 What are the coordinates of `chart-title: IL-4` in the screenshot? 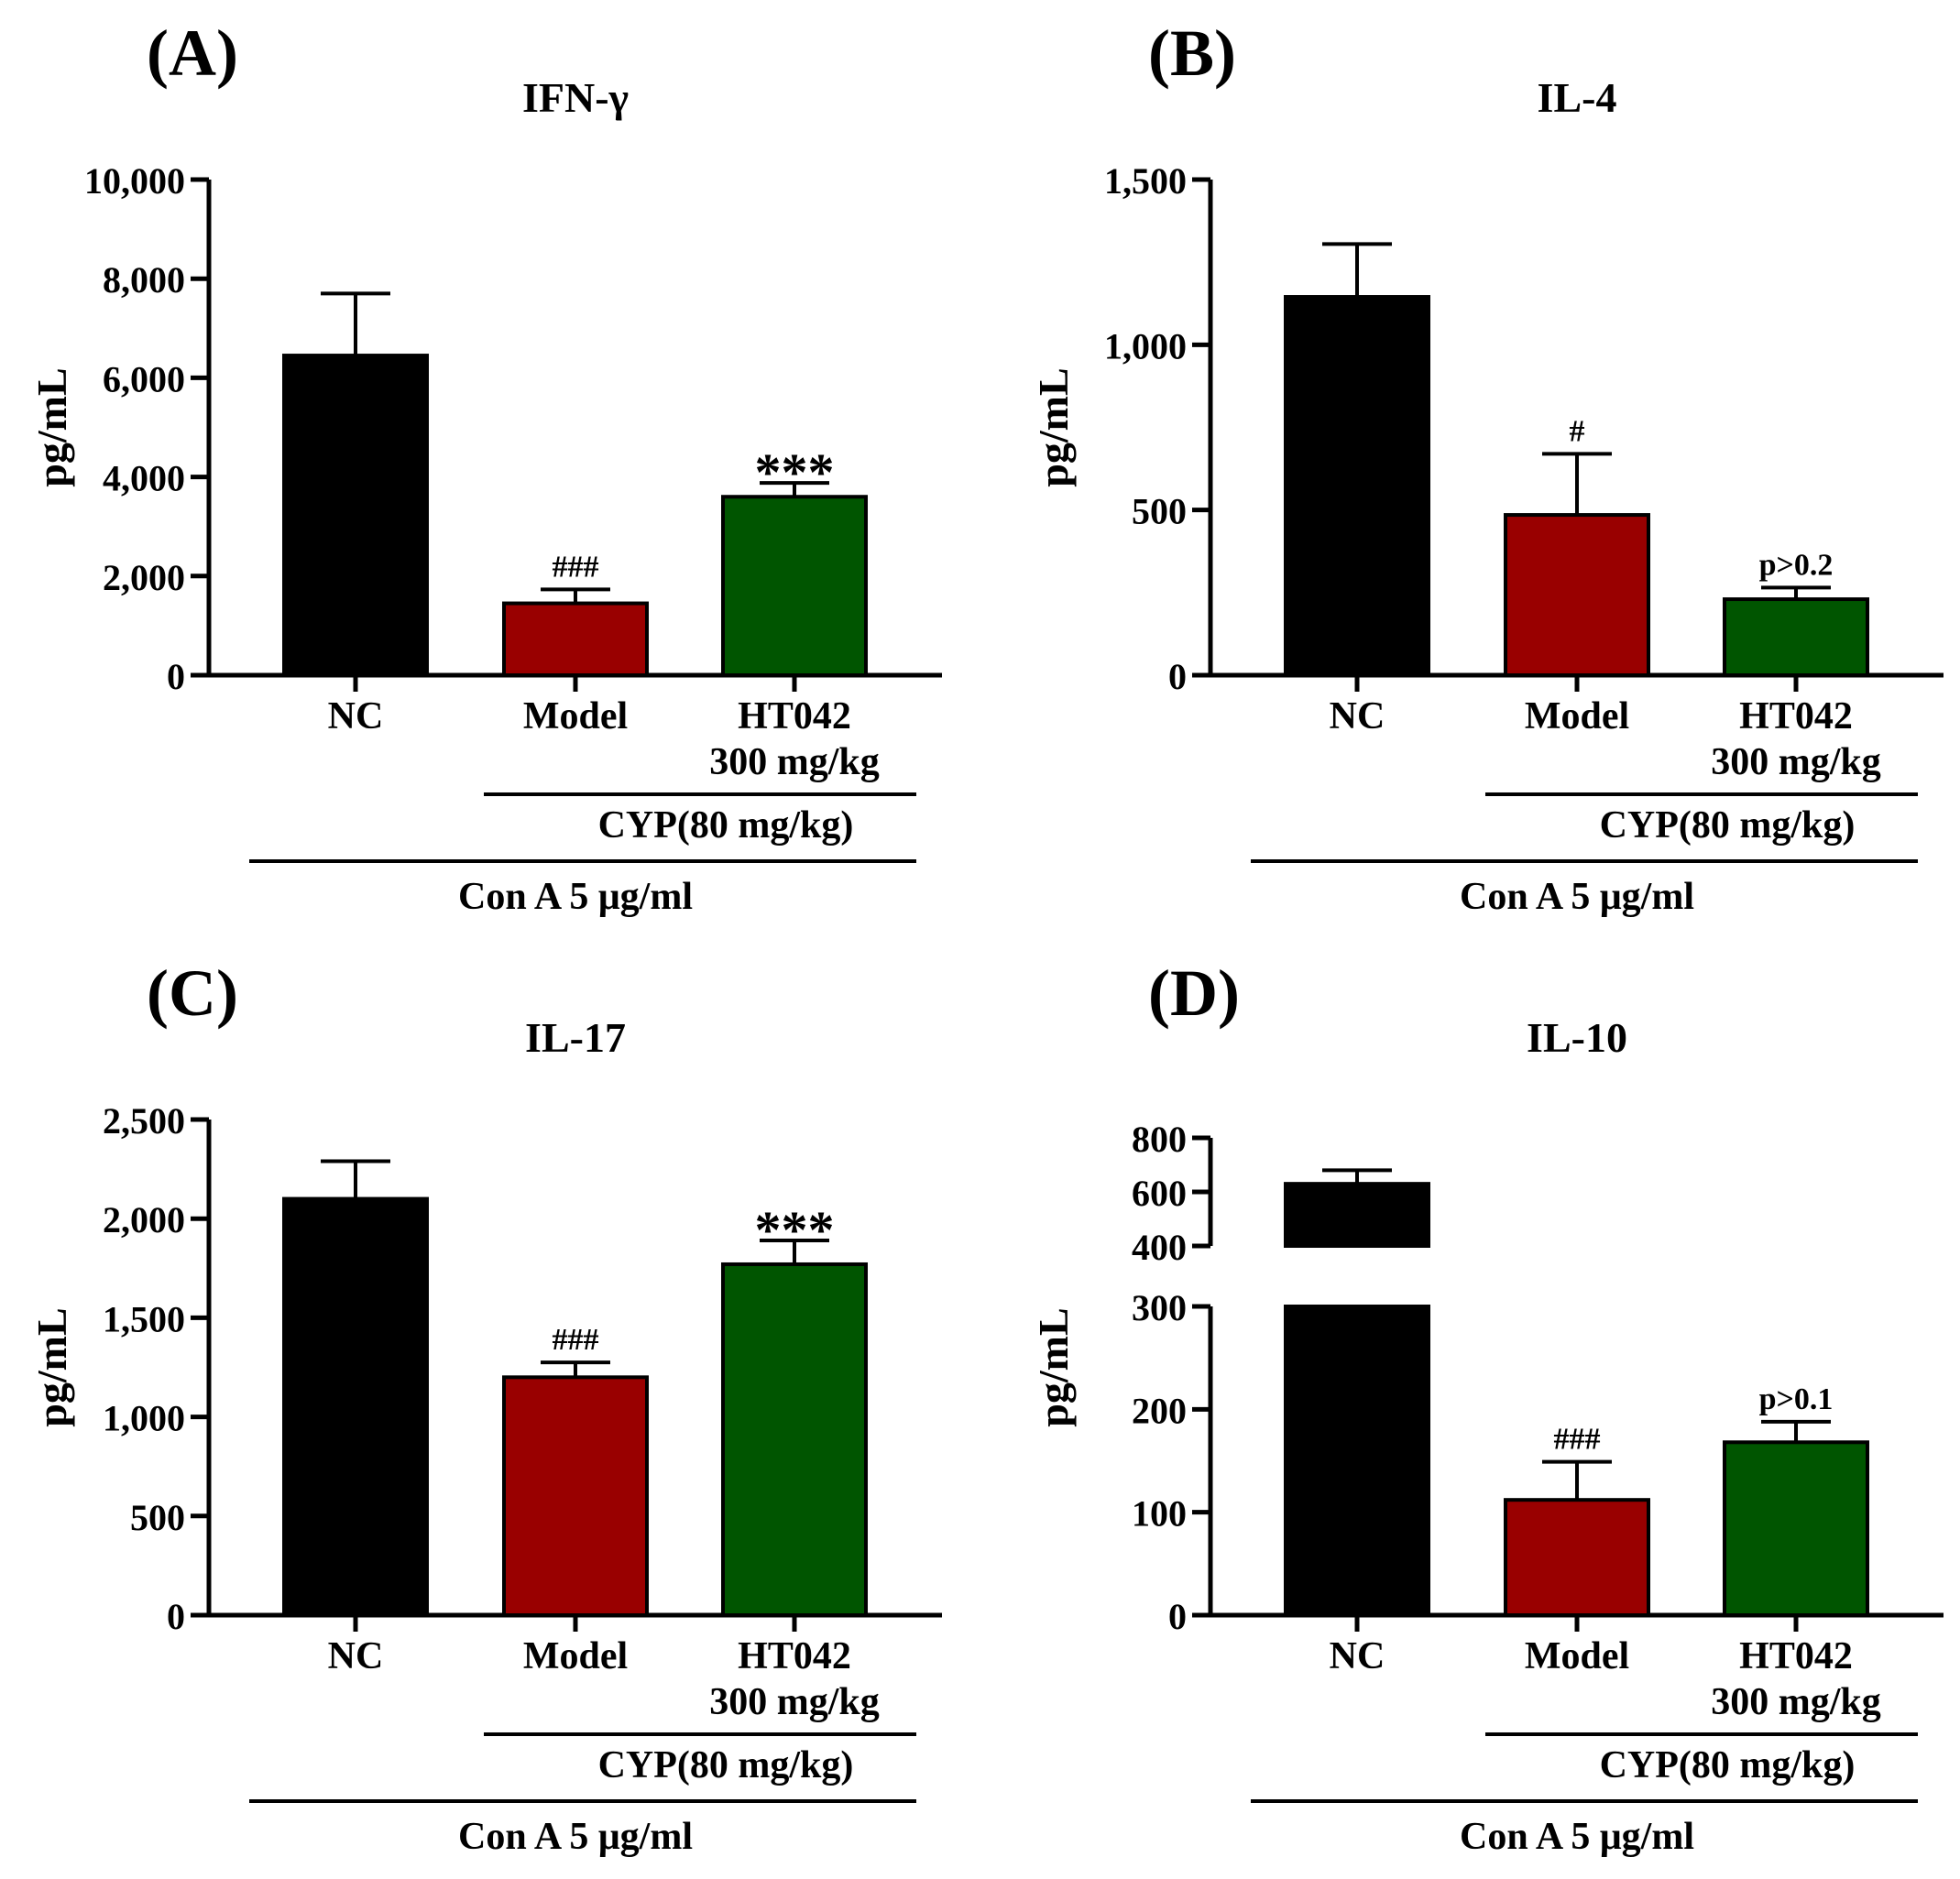 It's located at (1577, 97).